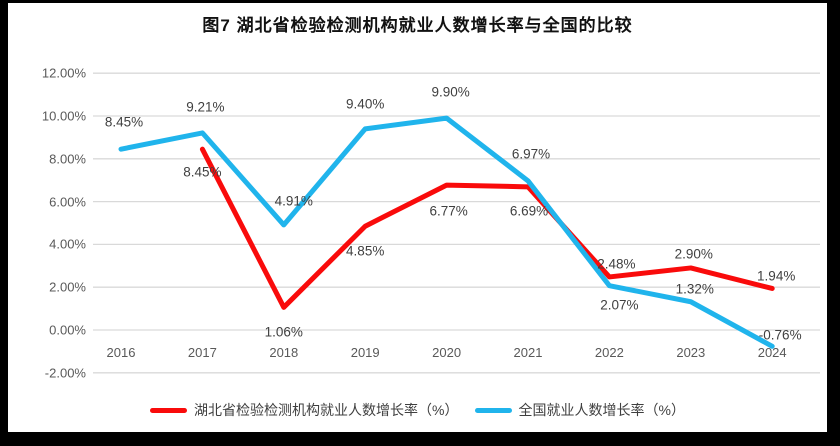 The width and height of the screenshot is (840, 446). I want to click on y-axis-tick-label: 4.00%, so click(67, 244).